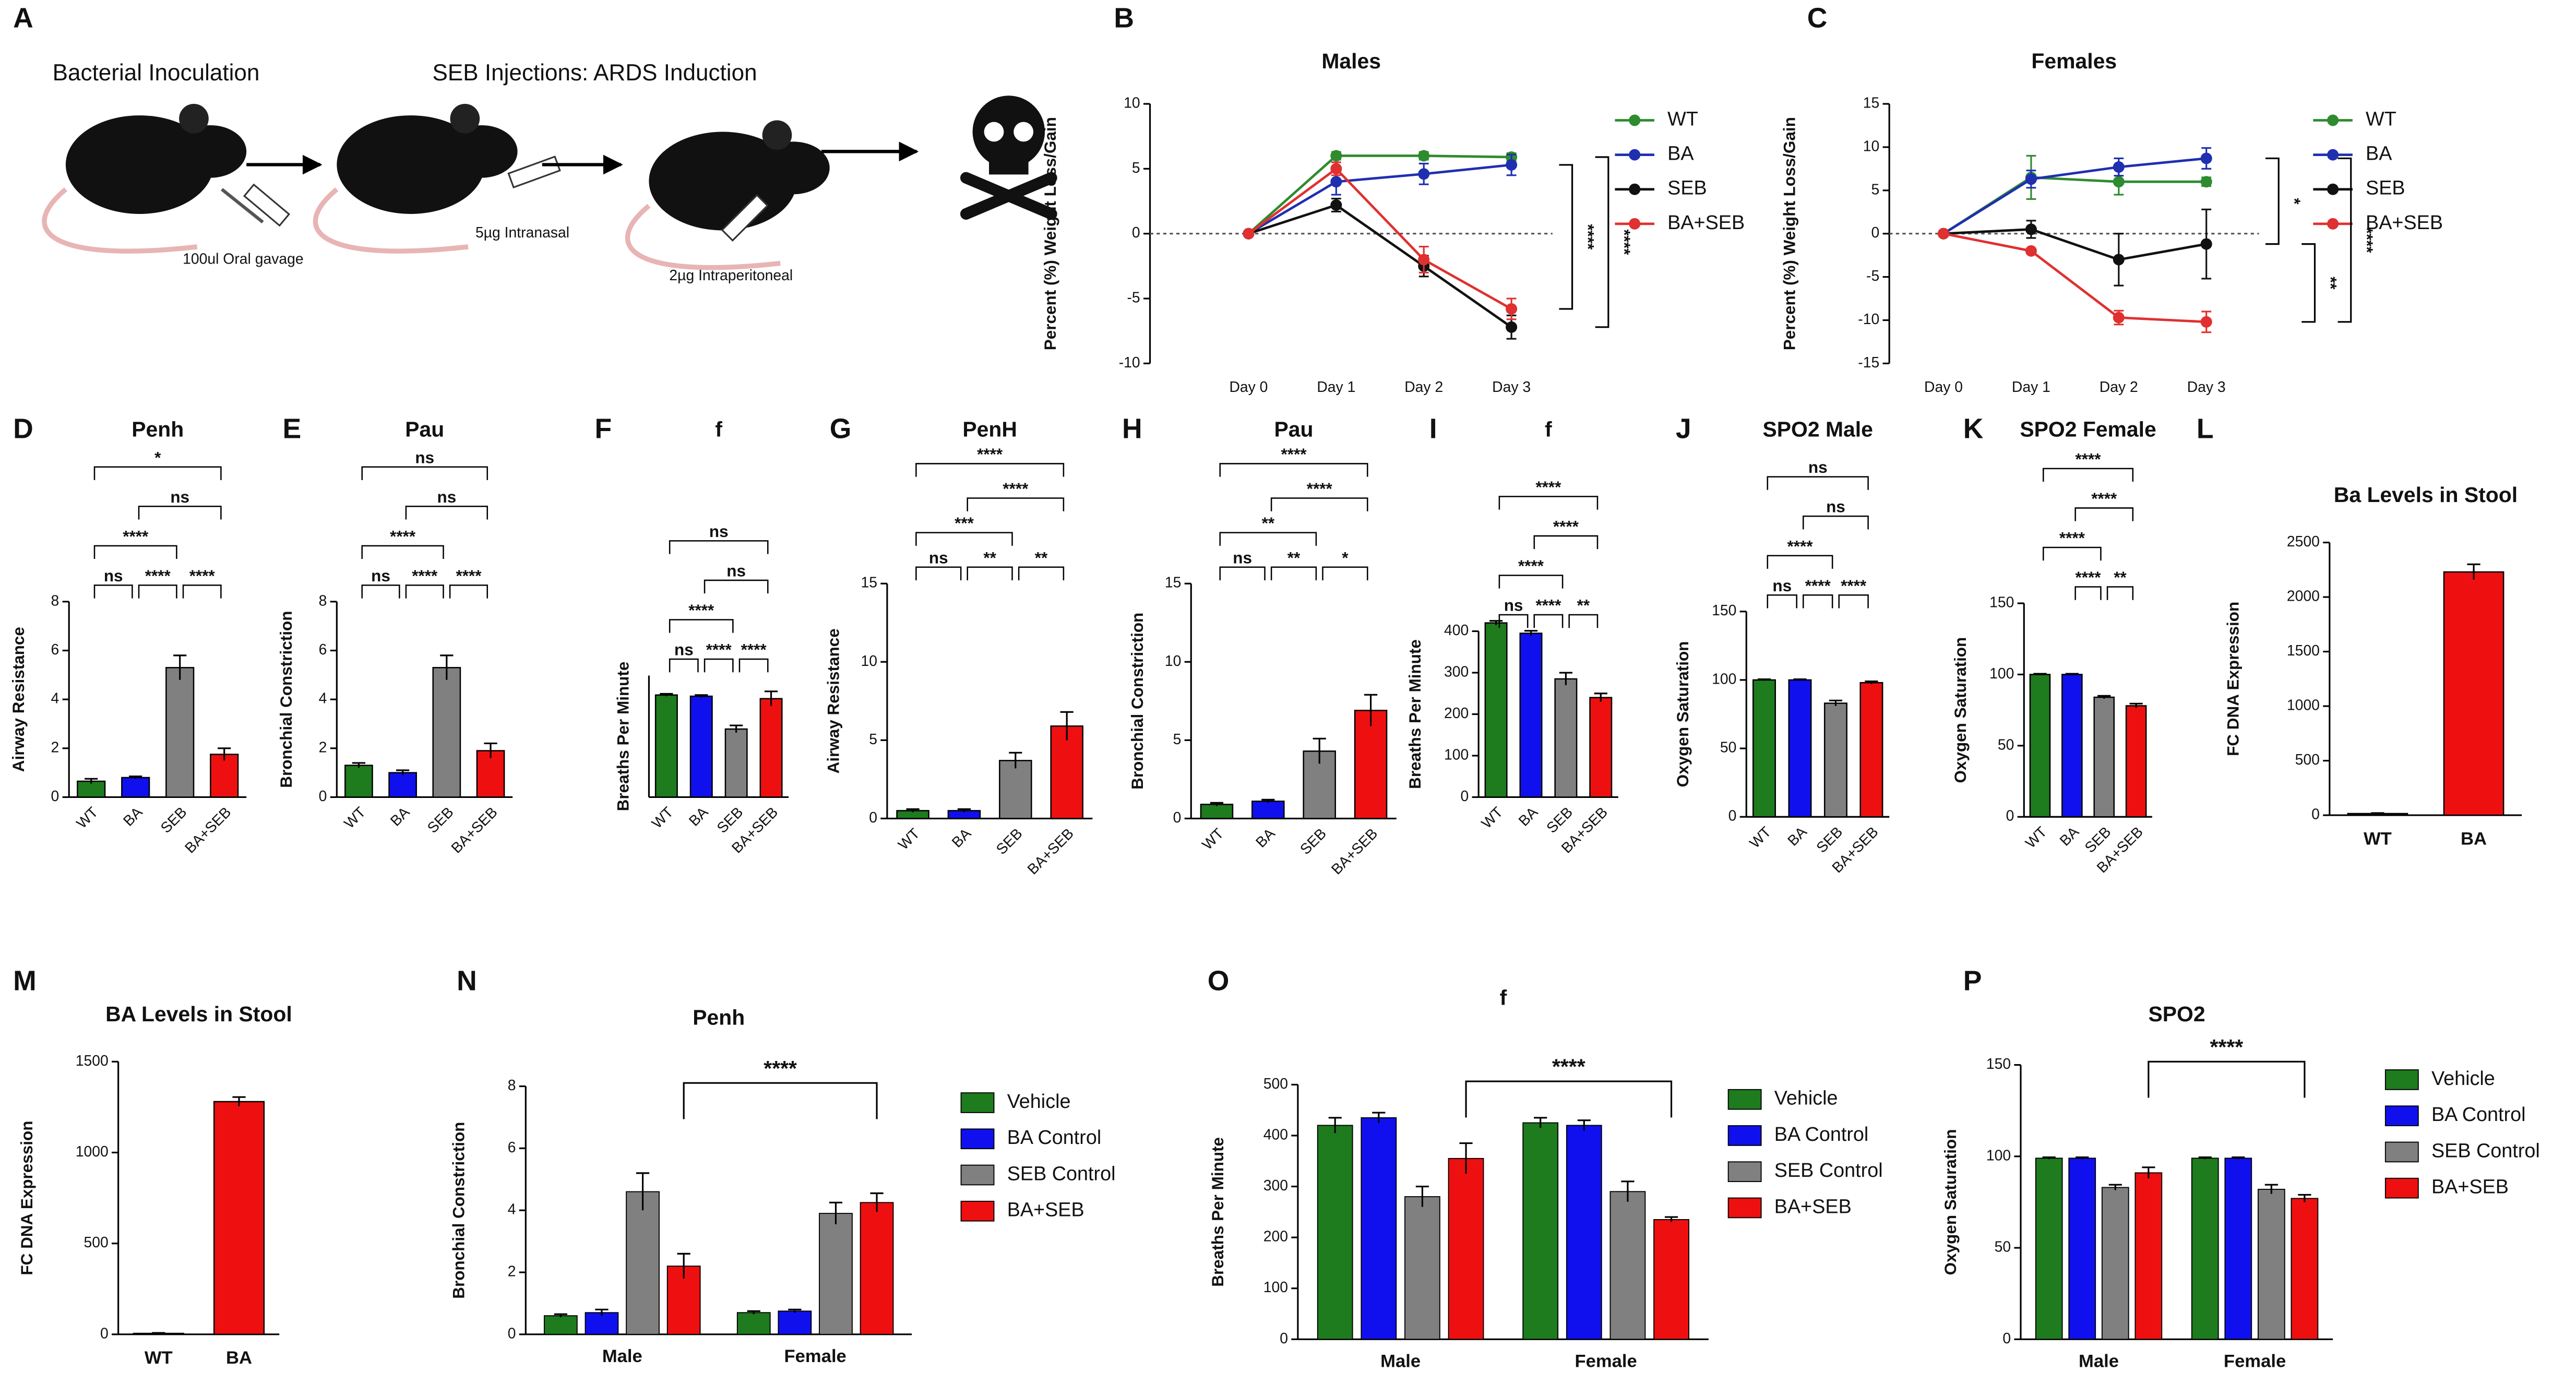 This screenshot has height=1384, width=2576. I want to click on y-tick-label: 150, so click(2001, 602).